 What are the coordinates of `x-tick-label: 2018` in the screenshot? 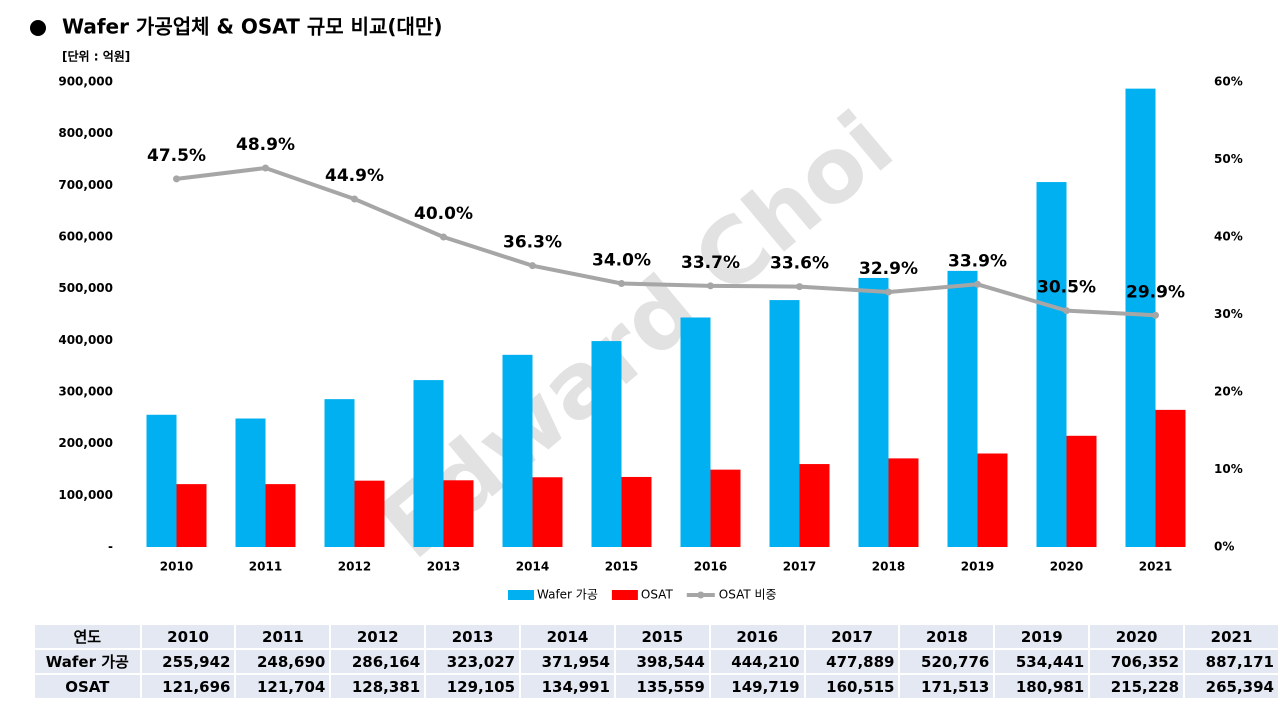 It's located at (888, 567).